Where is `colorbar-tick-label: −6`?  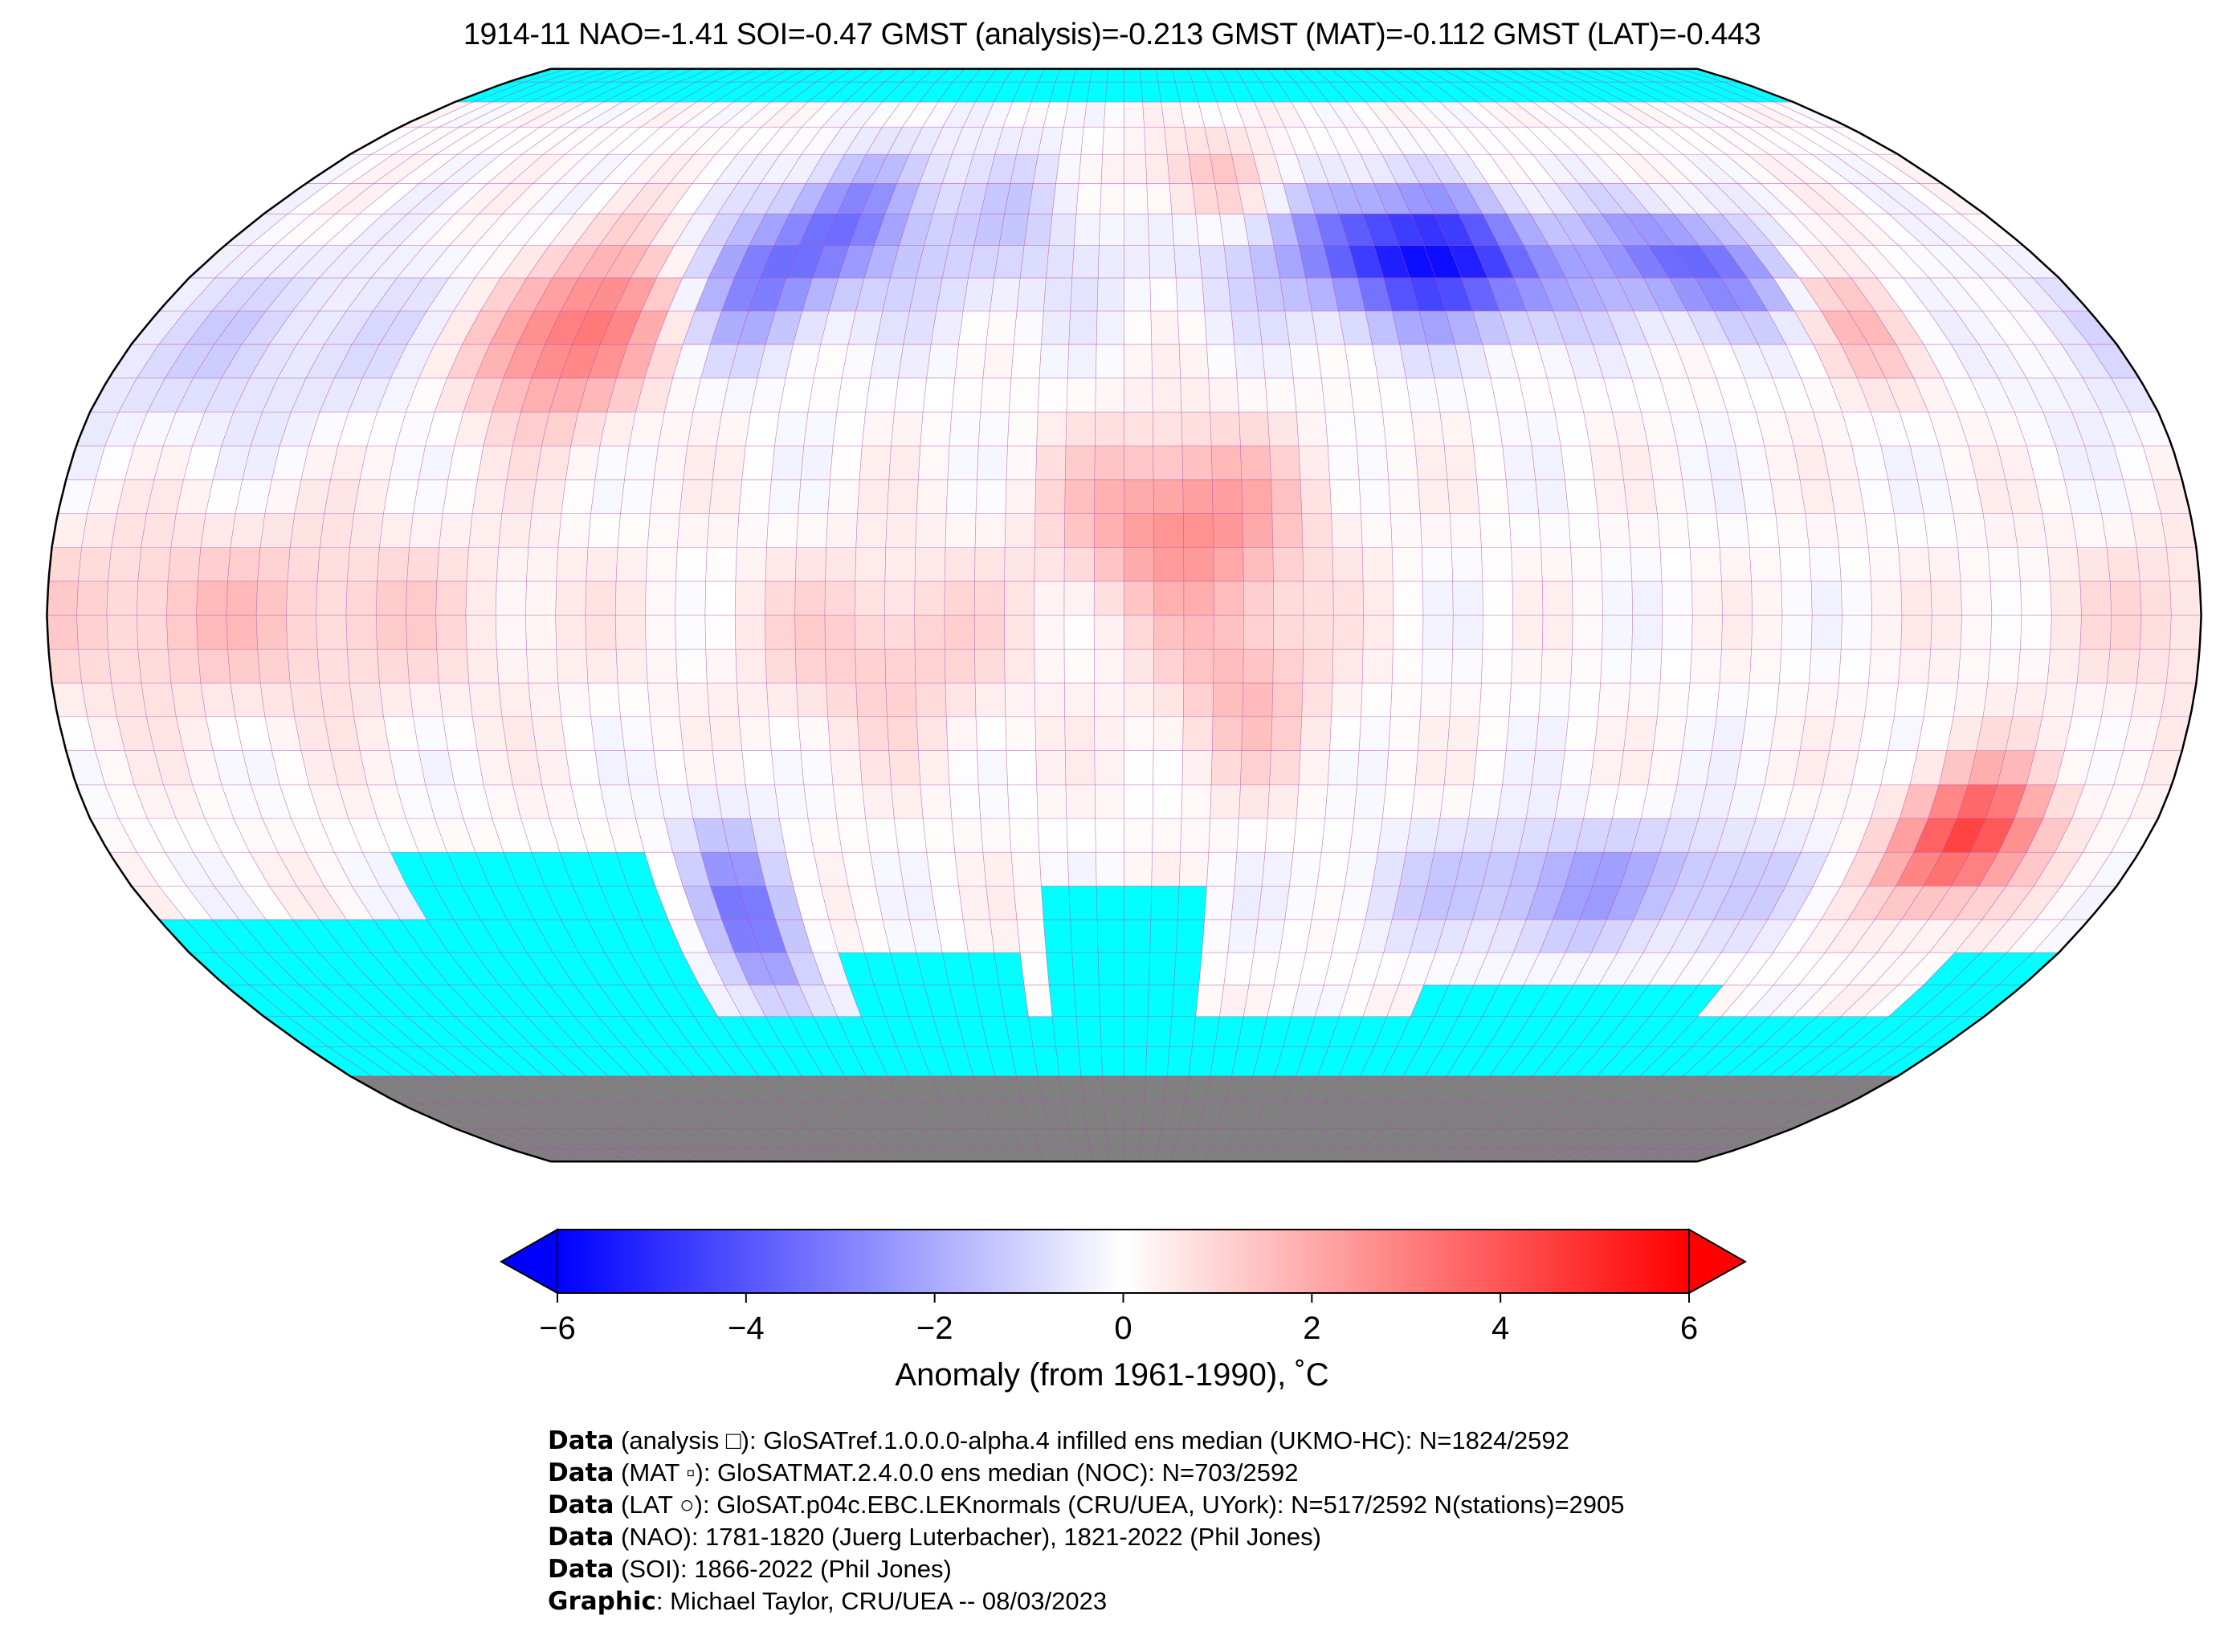 colorbar-tick-label: −6 is located at coordinates (557, 1328).